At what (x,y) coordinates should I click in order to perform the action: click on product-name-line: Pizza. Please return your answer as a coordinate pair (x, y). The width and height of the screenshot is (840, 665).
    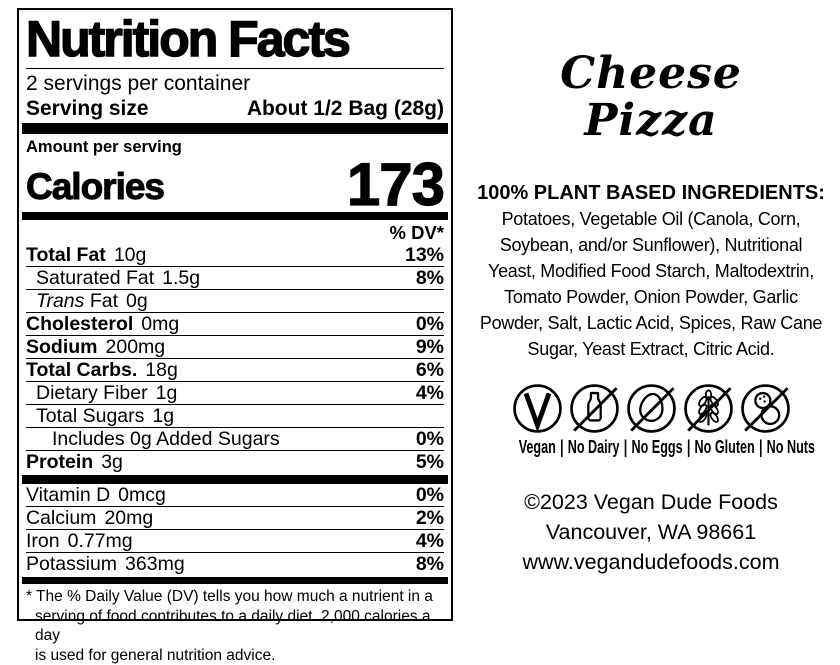
    Looking at the image, I should click on (651, 120).